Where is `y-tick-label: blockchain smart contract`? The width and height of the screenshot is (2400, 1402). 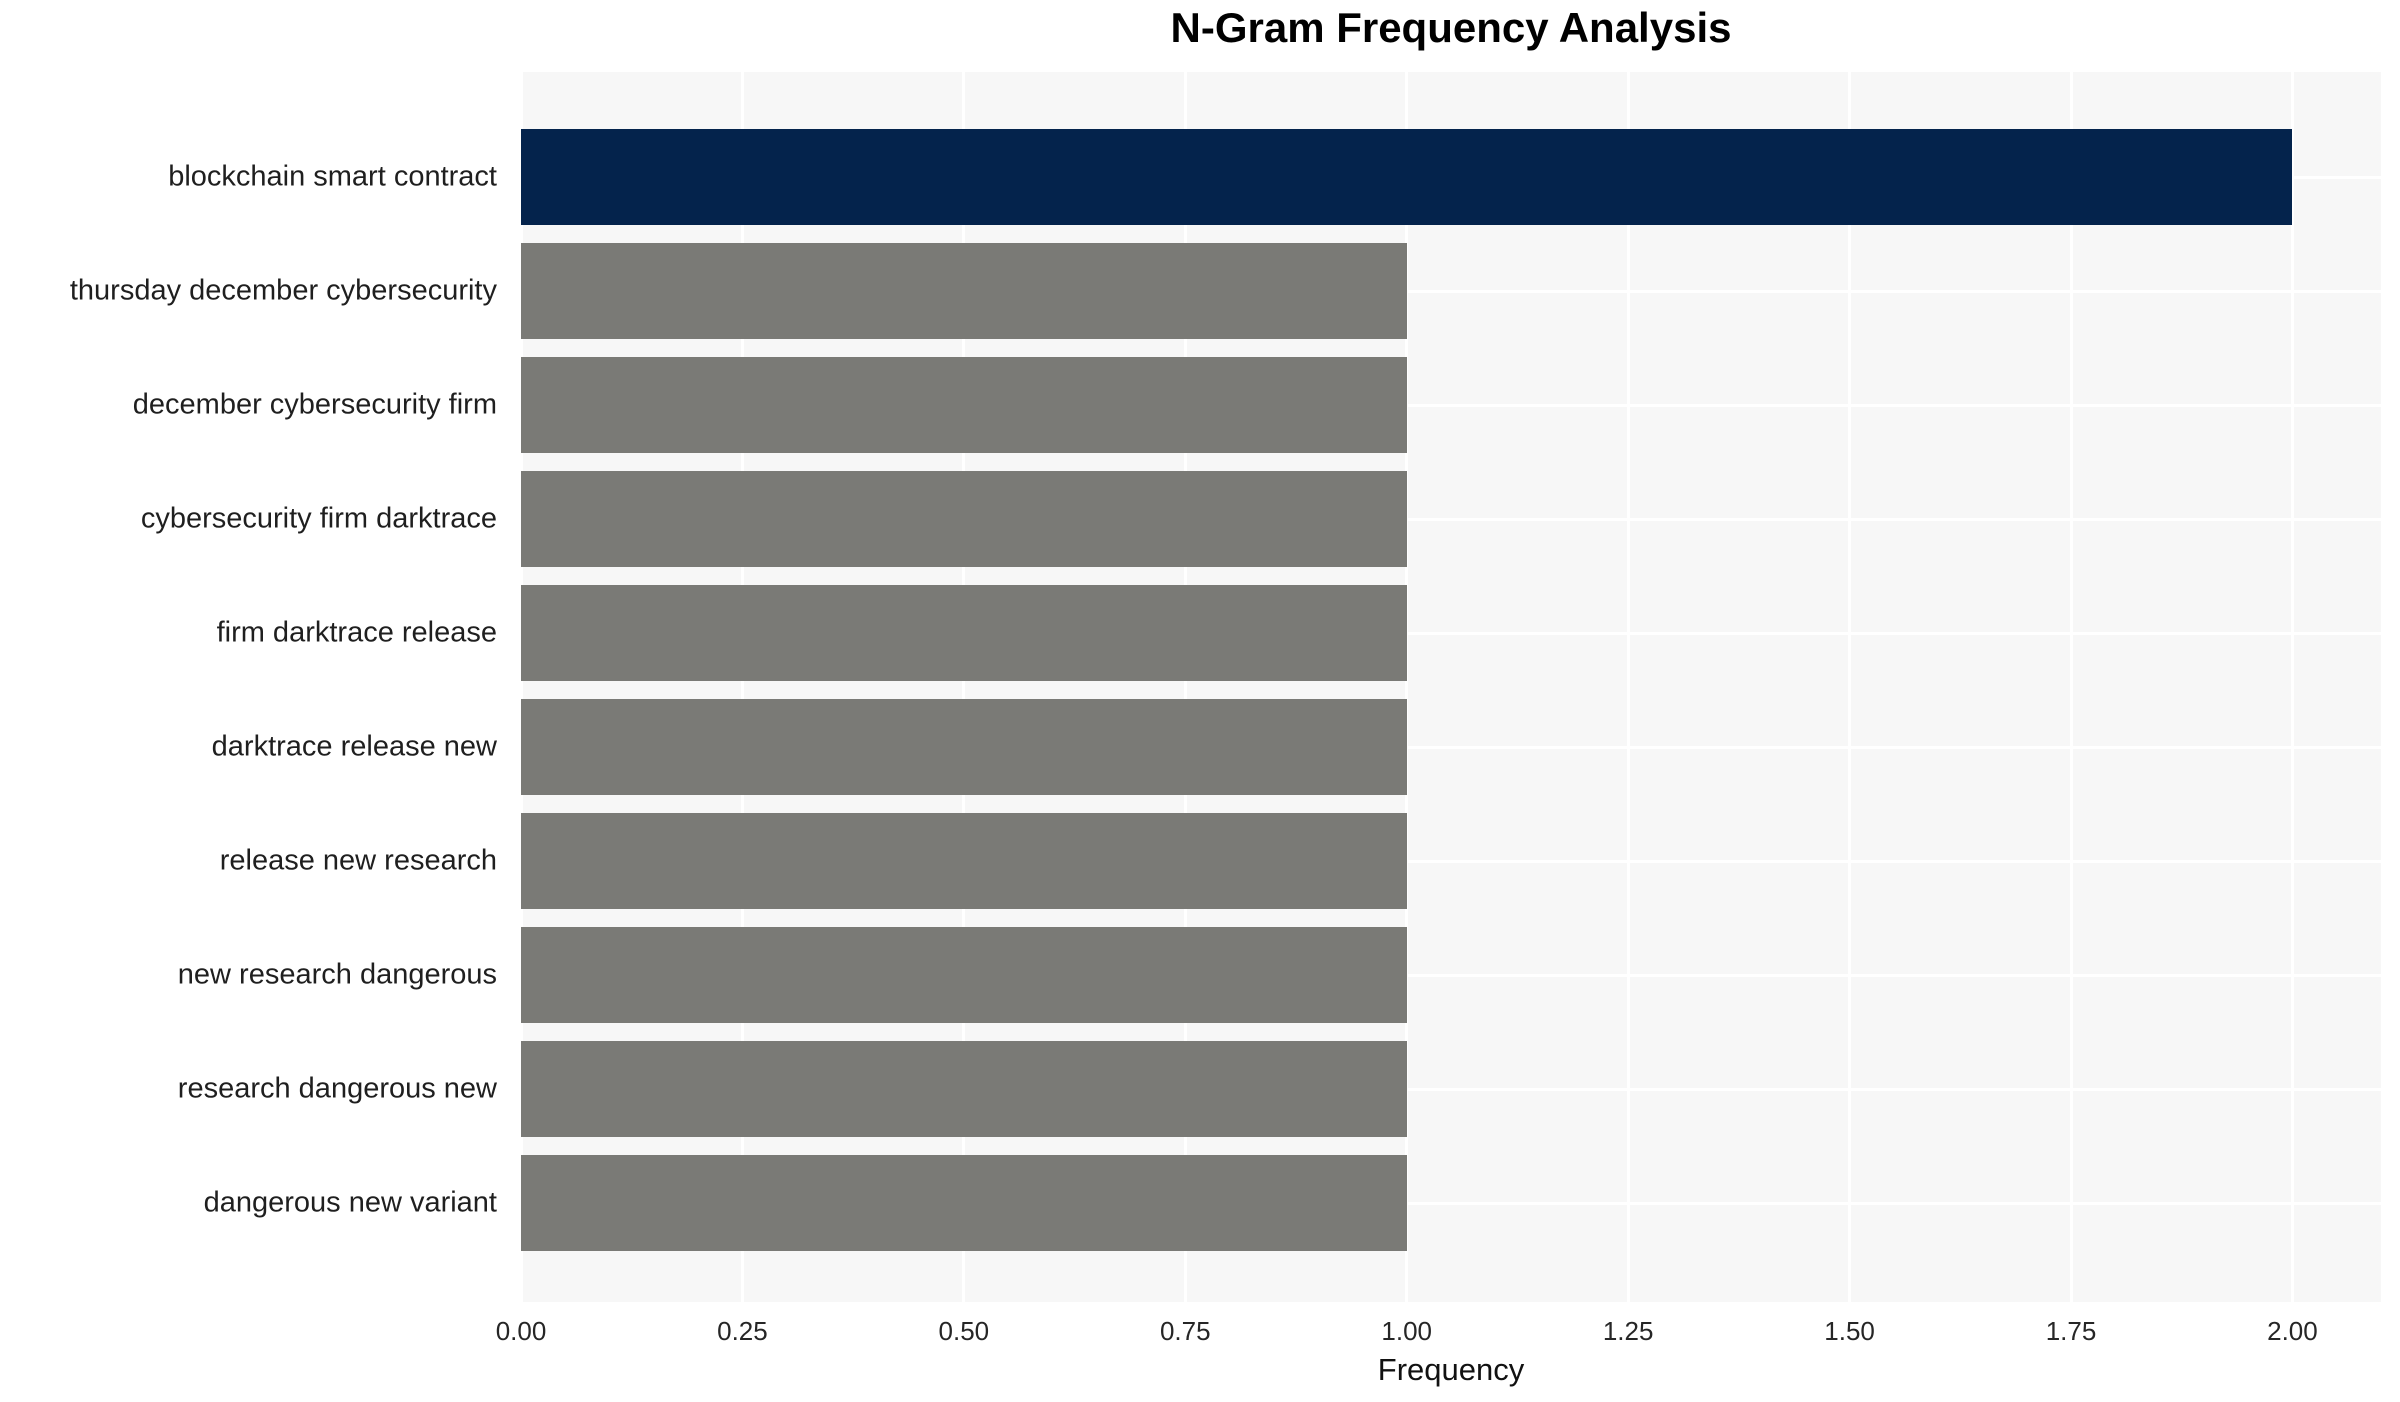
y-tick-label: blockchain smart contract is located at coordinates (332, 176).